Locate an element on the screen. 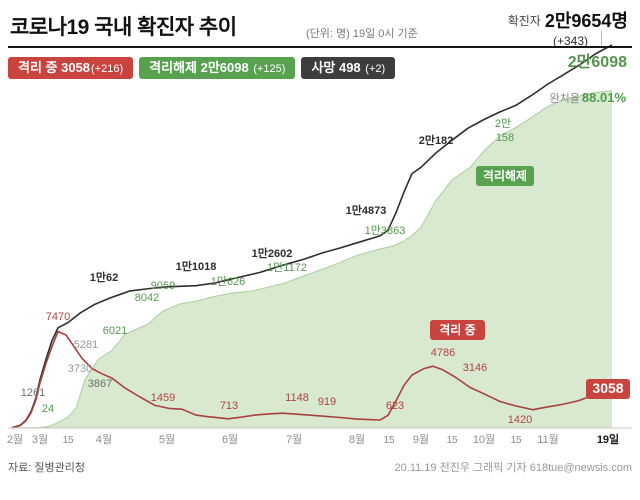 The width and height of the screenshot is (640, 500). data-label: 3146 is located at coordinates (475, 368).